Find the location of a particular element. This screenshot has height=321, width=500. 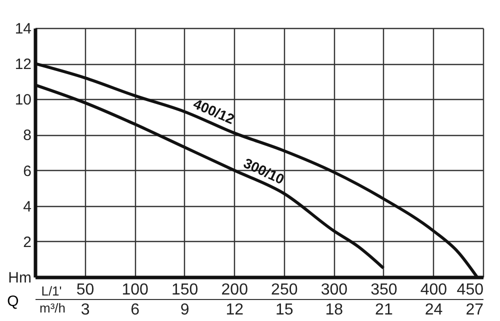

x2-tick-label: 3 is located at coordinates (85, 310).